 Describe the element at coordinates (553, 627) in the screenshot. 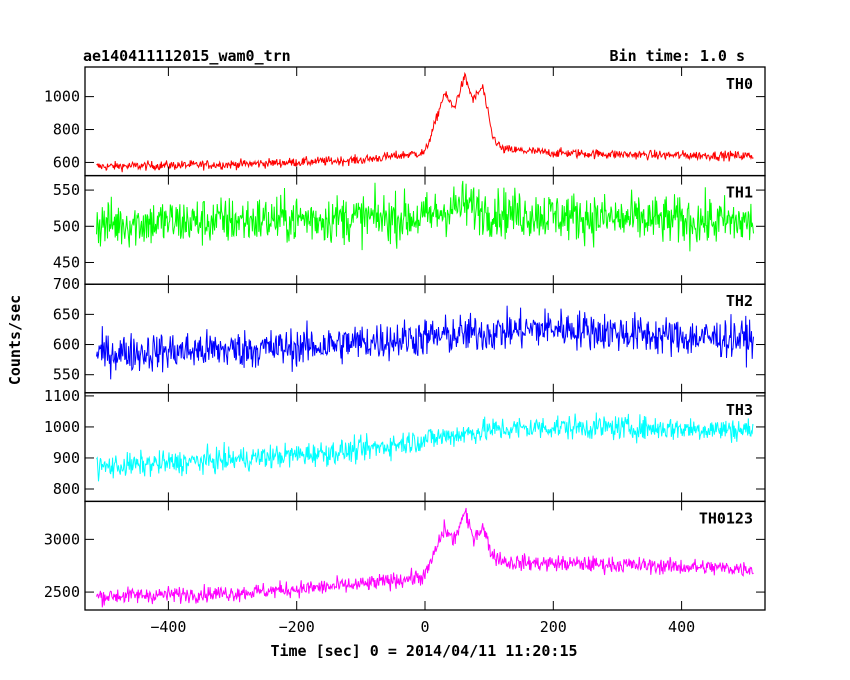

I see `x-tick-label: 200` at that location.